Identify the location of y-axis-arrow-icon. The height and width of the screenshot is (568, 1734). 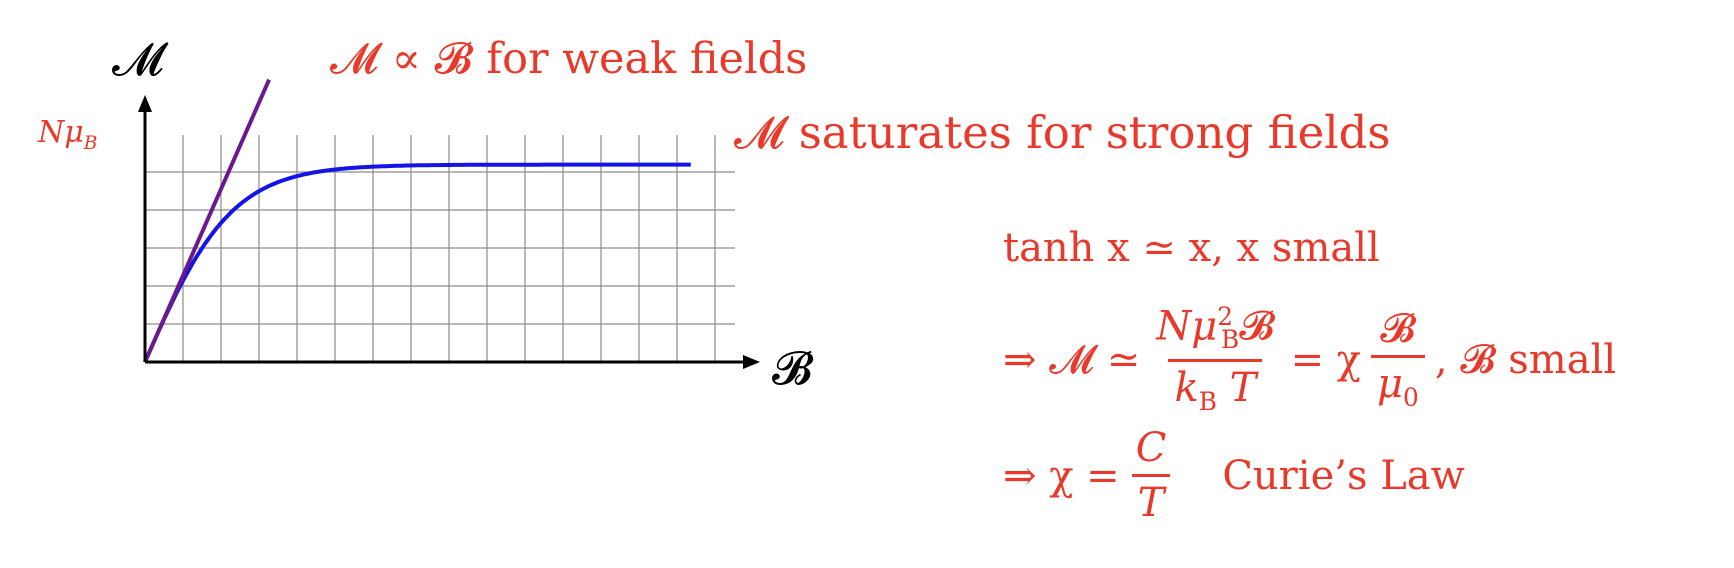
(145, 103).